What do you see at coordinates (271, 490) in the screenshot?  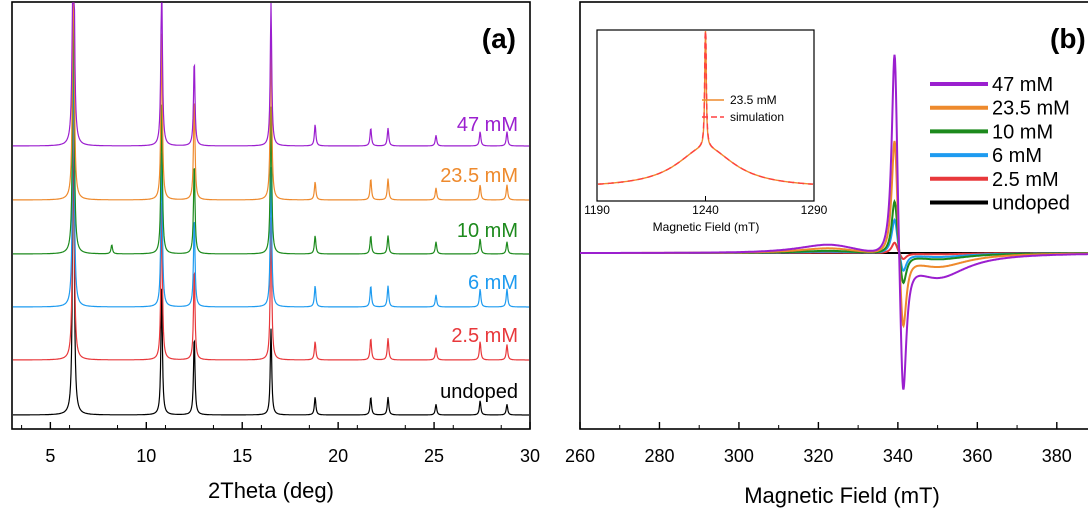 I see `panel-a-x-axis-label: 2Theta (deg)` at bounding box center [271, 490].